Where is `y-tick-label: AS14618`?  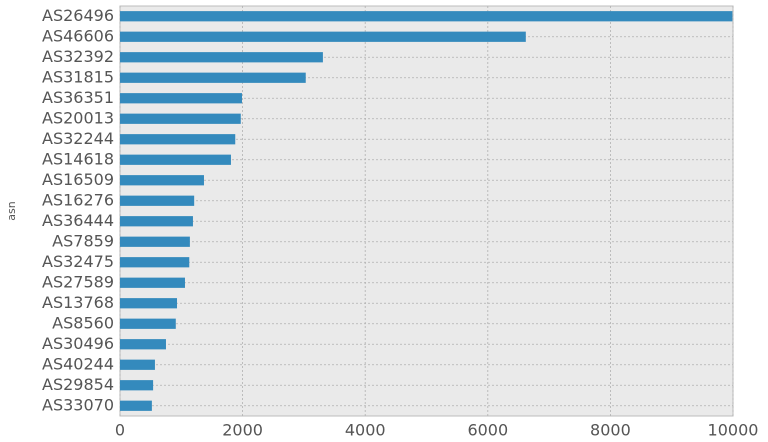 y-tick-label: AS14618 is located at coordinates (78, 158).